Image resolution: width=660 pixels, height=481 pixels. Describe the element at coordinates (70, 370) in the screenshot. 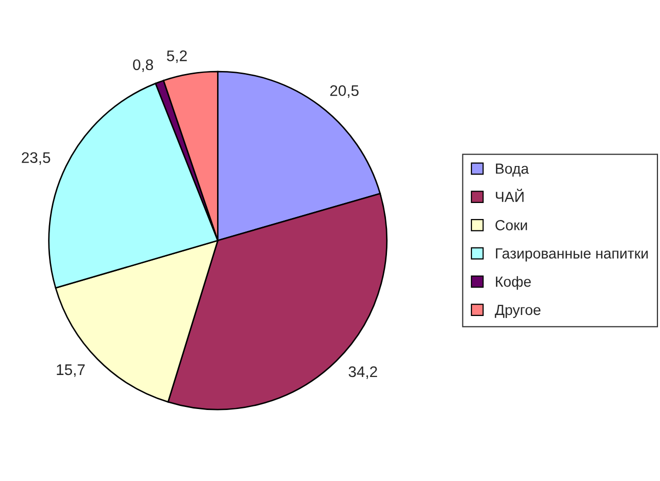

I see `data-label: 15,7` at that location.